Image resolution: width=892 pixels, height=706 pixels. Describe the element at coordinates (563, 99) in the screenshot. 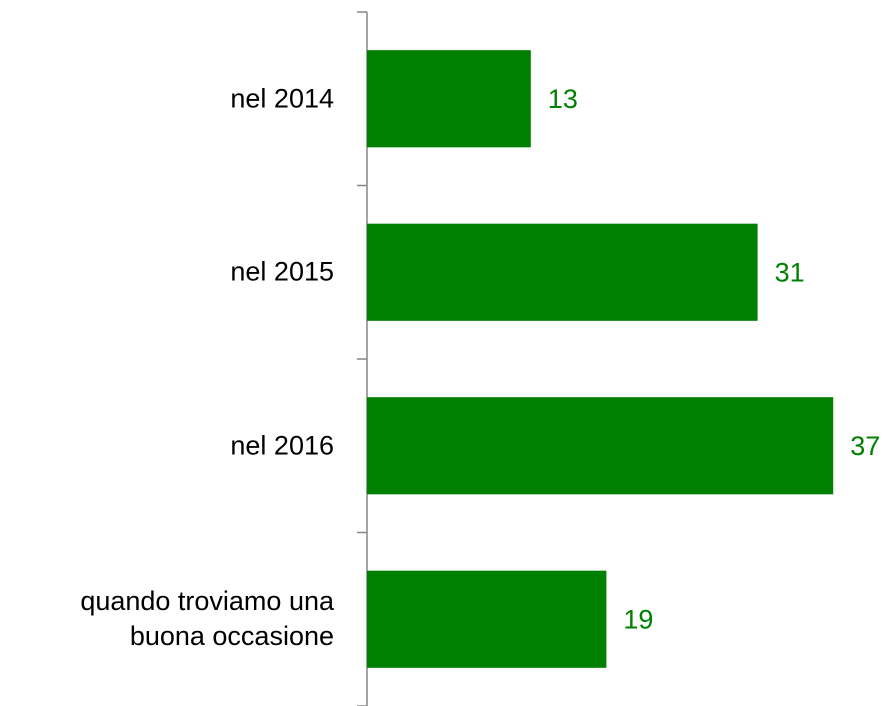

I see `value-label: 13` at that location.